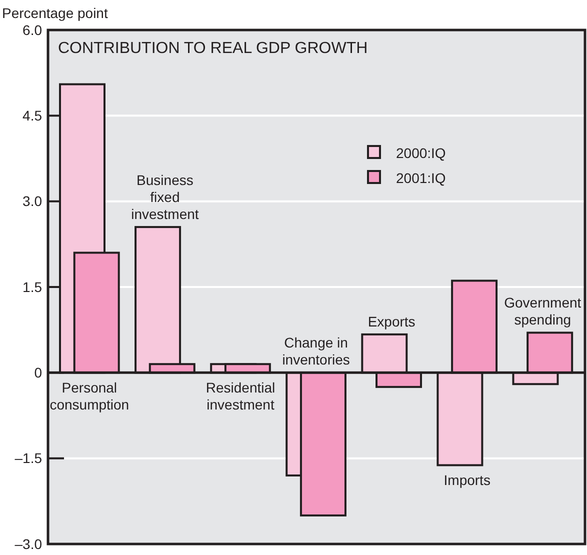 The height and width of the screenshot is (555, 587). Describe the element at coordinates (28, 544) in the screenshot. I see `y-tick-label: –3.0` at that location.